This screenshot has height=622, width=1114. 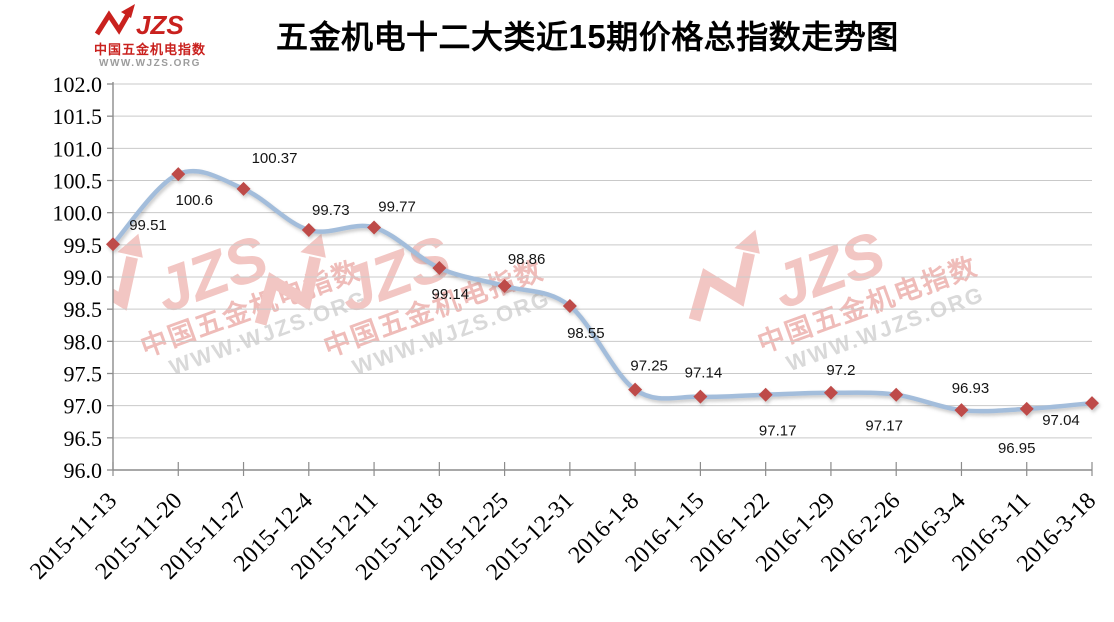 I want to click on y-axis-label: 97.0, so click(x=83, y=406).